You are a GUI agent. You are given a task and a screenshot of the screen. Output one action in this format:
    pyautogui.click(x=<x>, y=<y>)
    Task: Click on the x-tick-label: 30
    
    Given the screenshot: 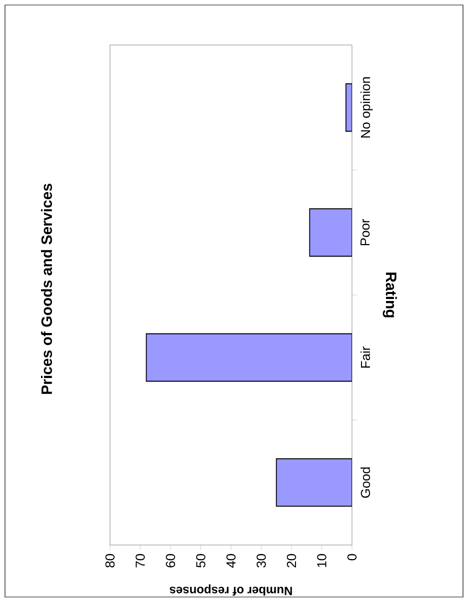 What is the action you would take?
    pyautogui.click(x=261, y=561)
    